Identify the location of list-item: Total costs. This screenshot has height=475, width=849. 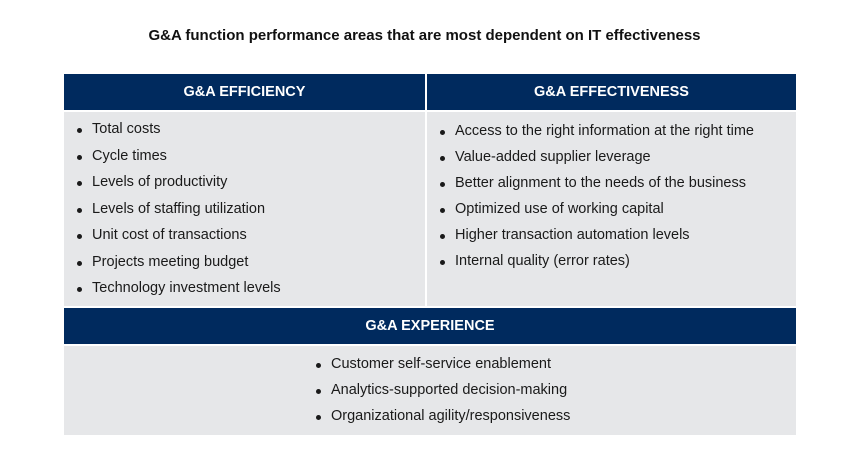
(179, 134).